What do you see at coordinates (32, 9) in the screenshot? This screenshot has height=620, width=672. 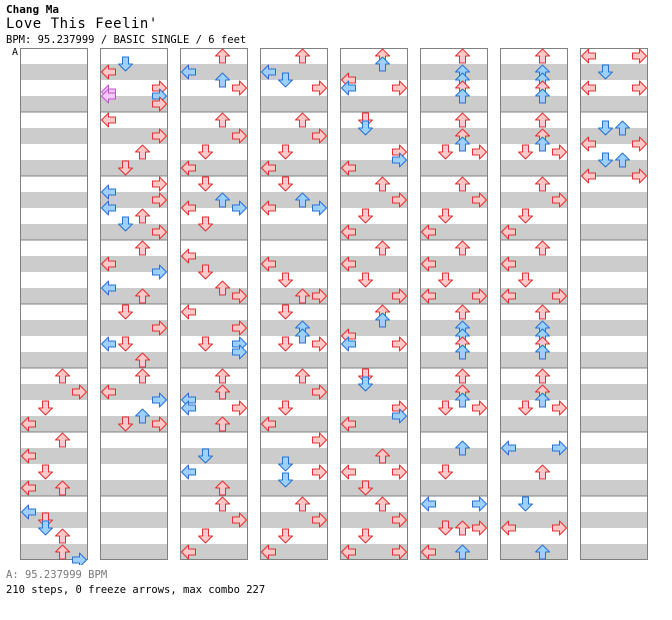 I see `artist-name: Chang Ma` at bounding box center [32, 9].